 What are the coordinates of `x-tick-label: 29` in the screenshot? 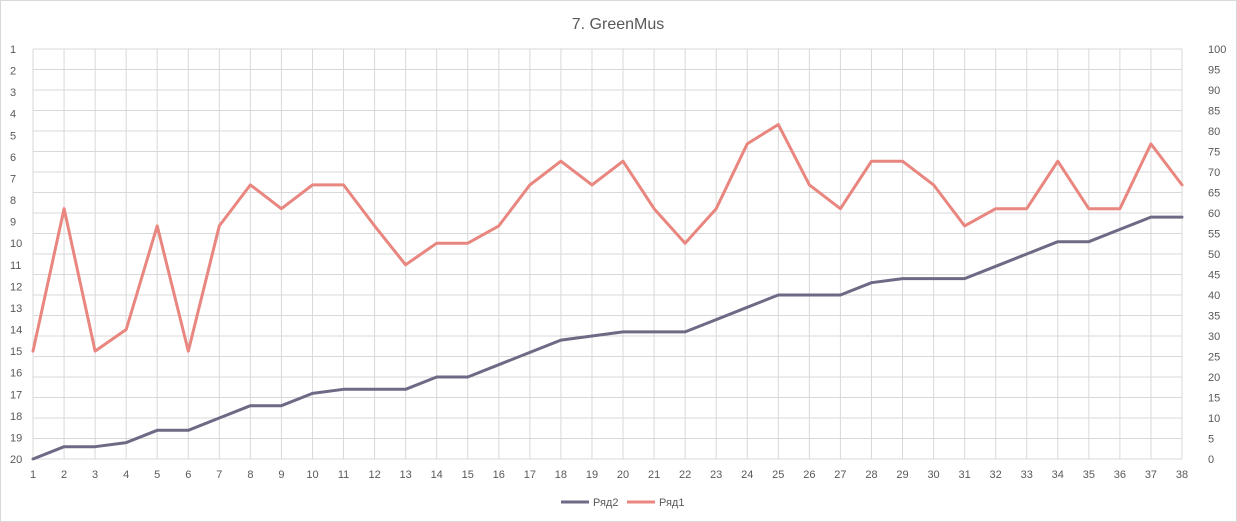 It's located at (902, 475).